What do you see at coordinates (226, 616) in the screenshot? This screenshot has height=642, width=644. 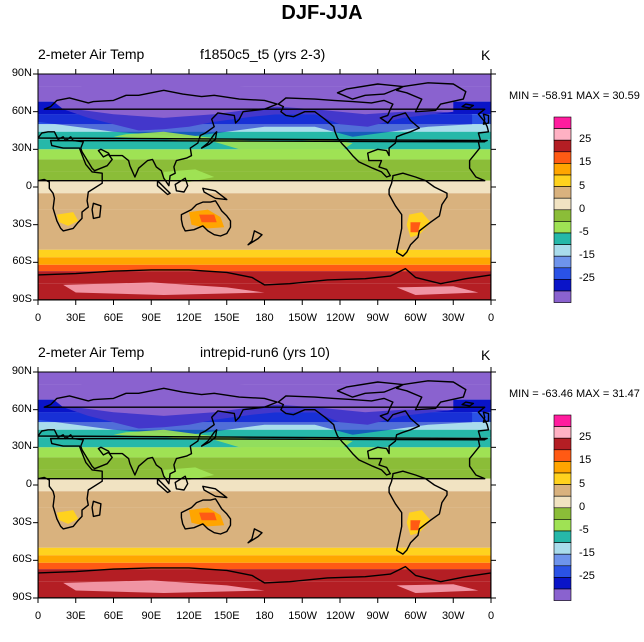 I see `x-tick-label: 150E` at bounding box center [226, 616].